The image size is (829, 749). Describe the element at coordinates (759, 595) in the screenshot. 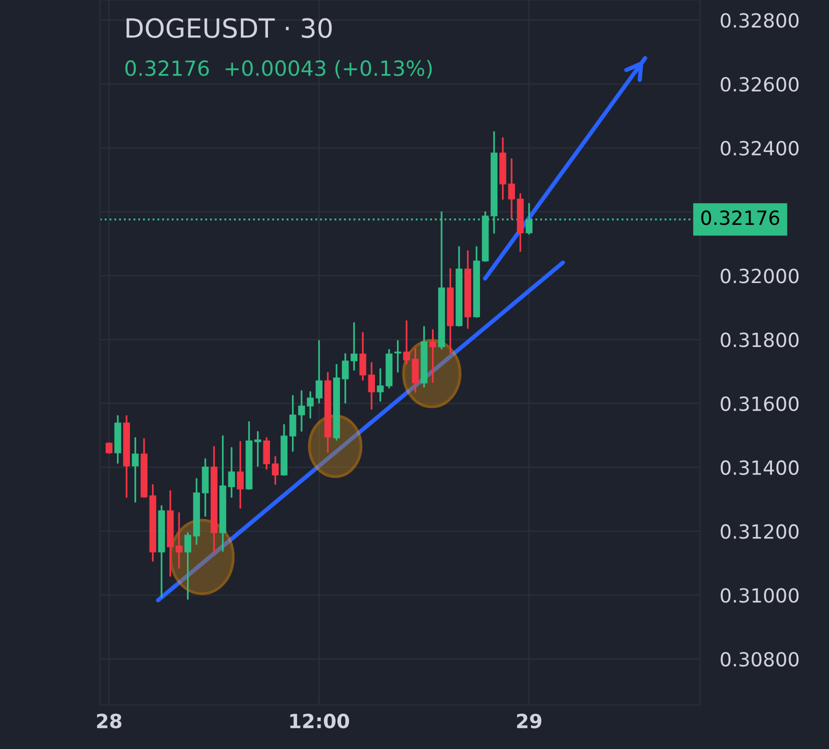

I see `y-tick-label: 0.31000` at that location.